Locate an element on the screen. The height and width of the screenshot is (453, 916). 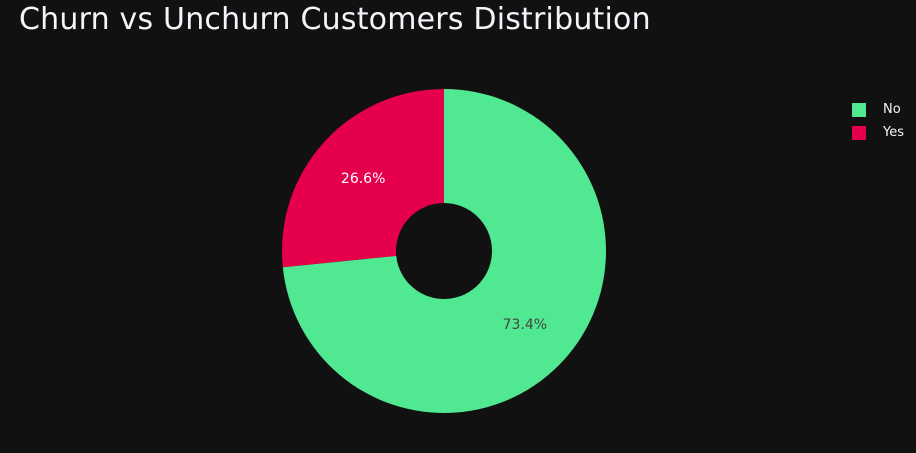
legend: No Yes is located at coordinates (878, 121).